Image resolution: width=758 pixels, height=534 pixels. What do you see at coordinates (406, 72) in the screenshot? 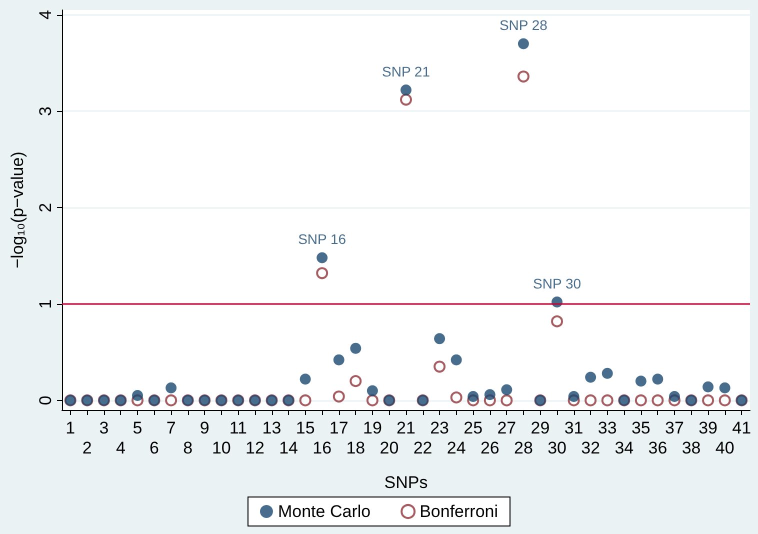
I see `annotation: SNP 21` at bounding box center [406, 72].